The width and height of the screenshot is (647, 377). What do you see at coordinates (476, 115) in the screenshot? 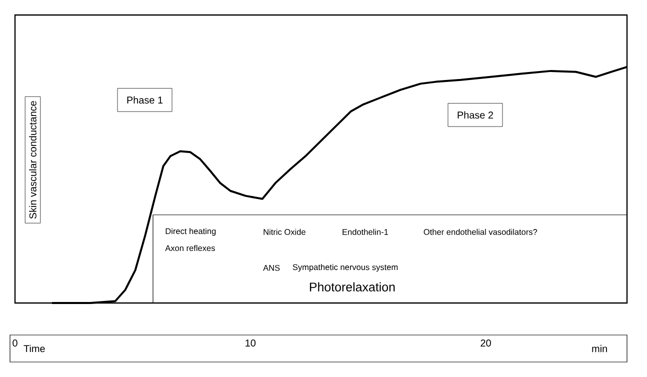
I see `annotation: Phase 2` at bounding box center [476, 115].